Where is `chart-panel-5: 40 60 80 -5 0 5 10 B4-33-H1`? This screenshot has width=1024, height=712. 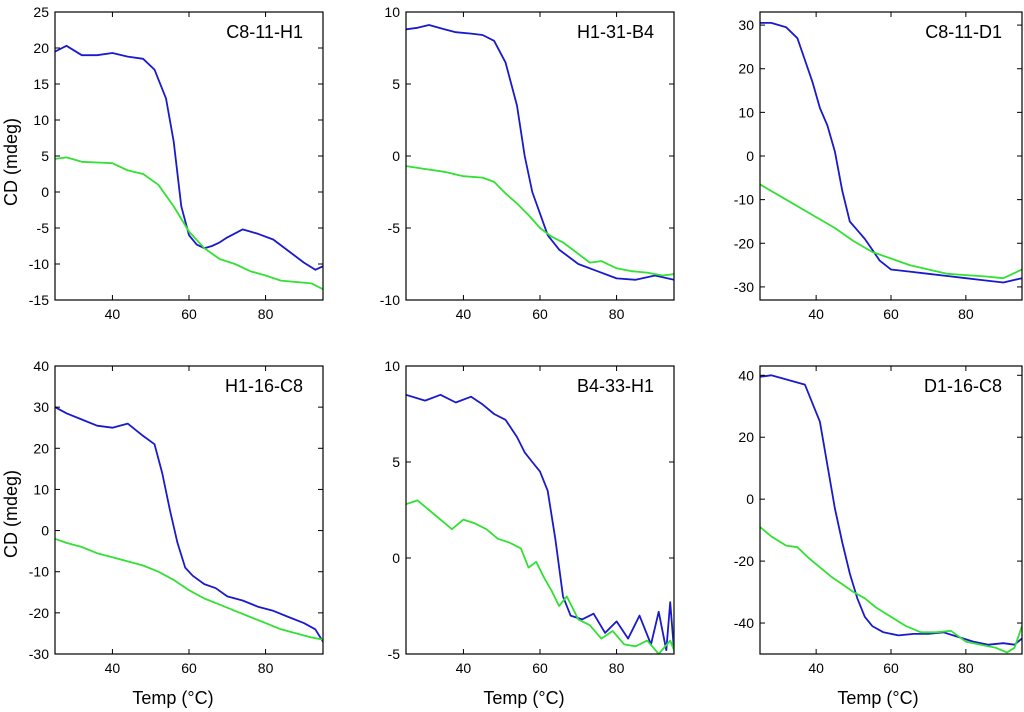 chart-panel-5: 40 60 80 -5 0 5 10 B4-33-H1 is located at coordinates (529, 517).